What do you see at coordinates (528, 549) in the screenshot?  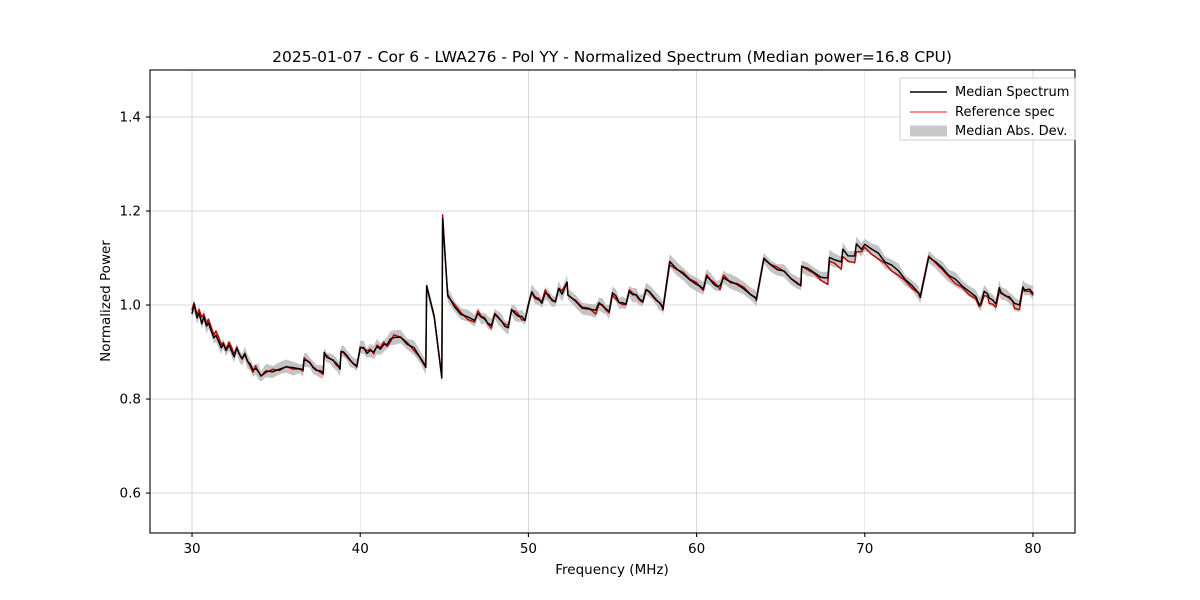 I see `x-tick-label: 50` at bounding box center [528, 549].